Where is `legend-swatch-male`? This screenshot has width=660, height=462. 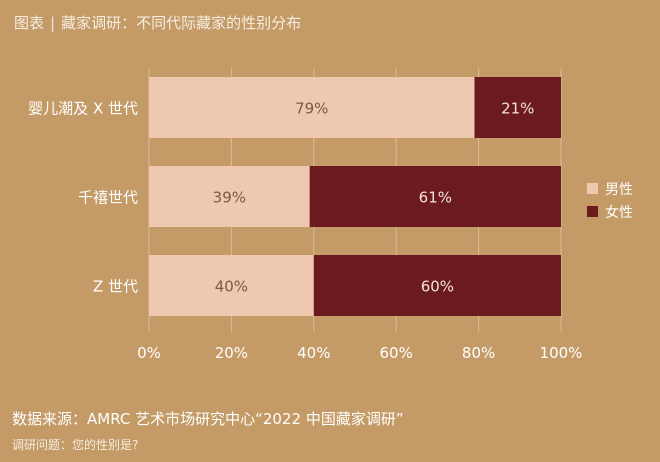 legend-swatch-male is located at coordinates (592, 188).